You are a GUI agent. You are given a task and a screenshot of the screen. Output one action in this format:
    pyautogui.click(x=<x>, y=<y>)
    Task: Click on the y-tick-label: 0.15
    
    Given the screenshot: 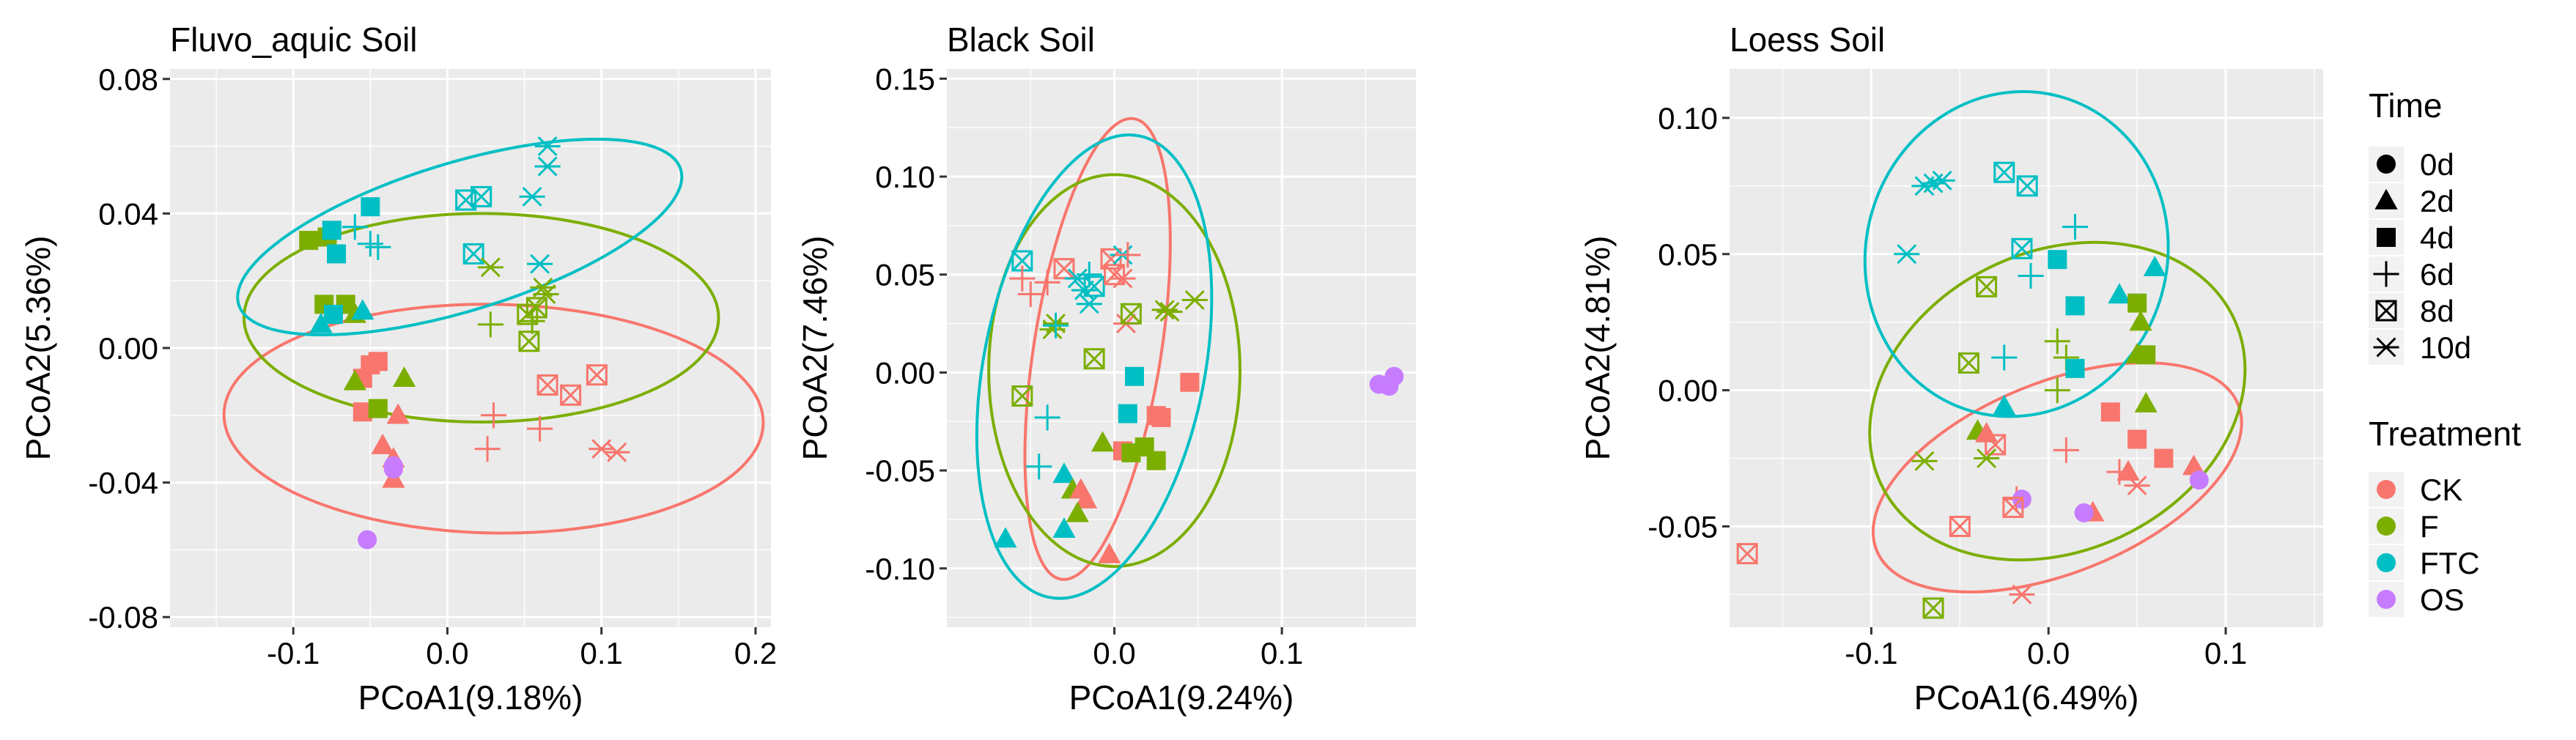 What is the action you would take?
    pyautogui.click(x=905, y=79)
    